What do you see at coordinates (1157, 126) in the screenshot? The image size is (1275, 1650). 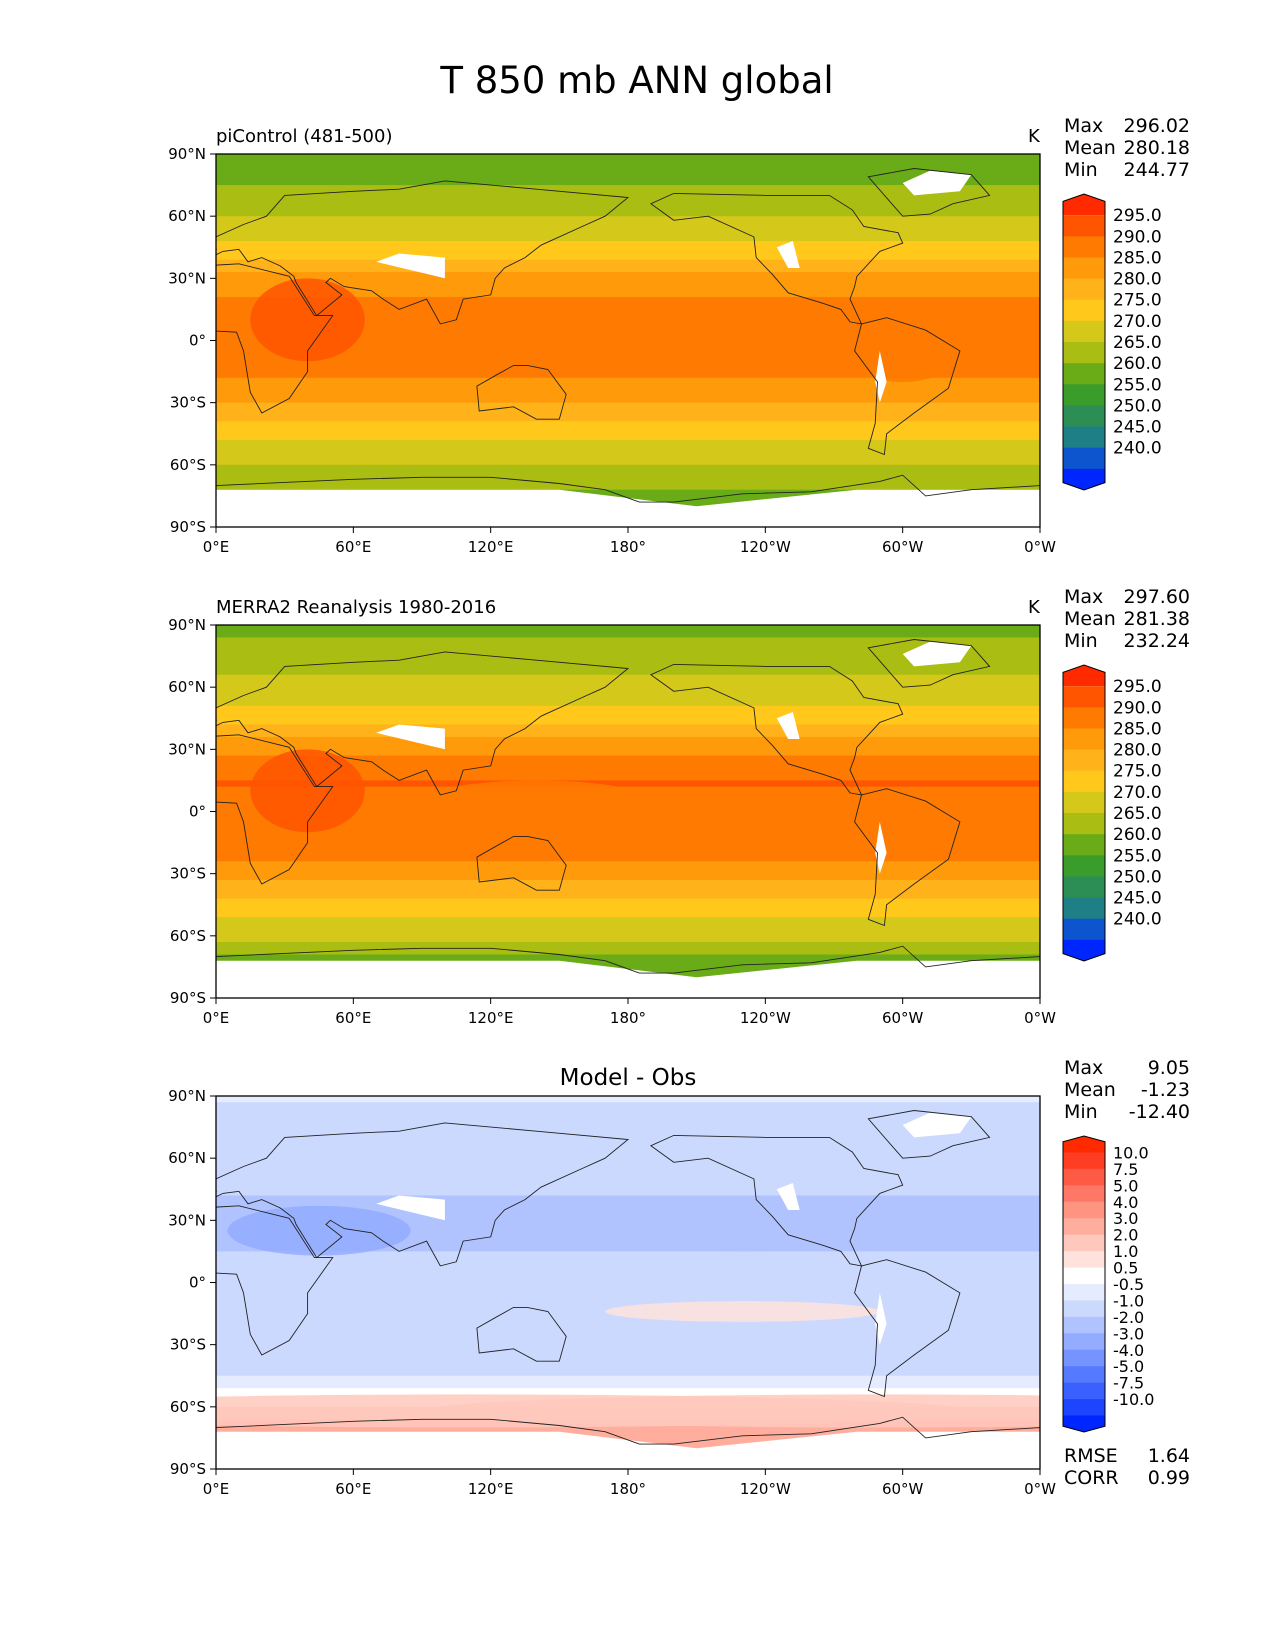 I see `stat-value: 296.02` at bounding box center [1157, 126].